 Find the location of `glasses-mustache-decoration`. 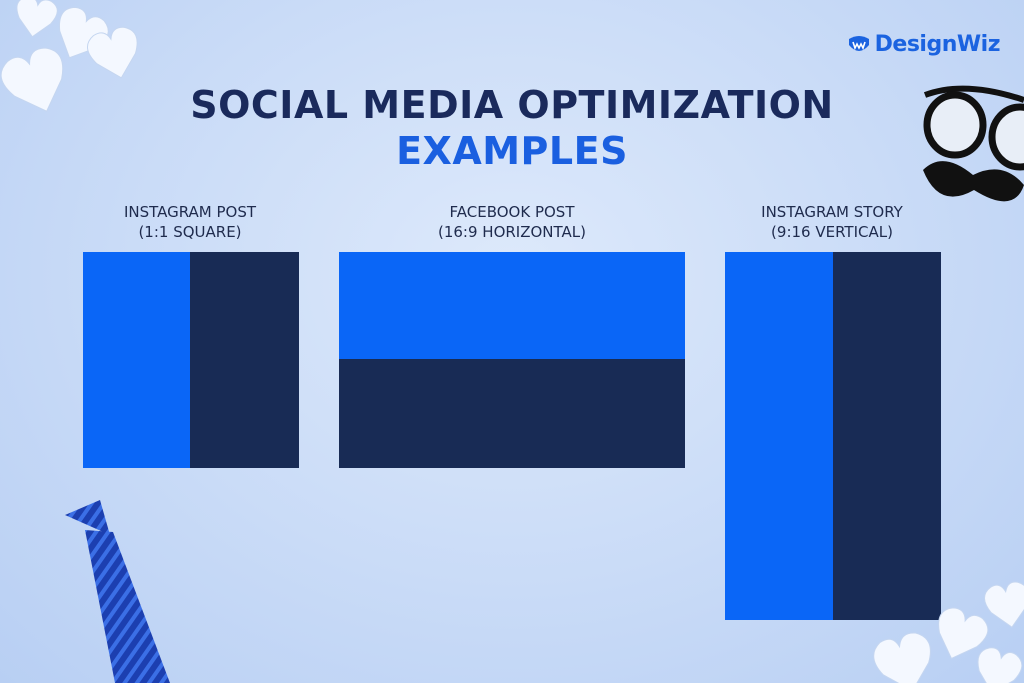

glasses-mustache-decoration is located at coordinates (973, 143).